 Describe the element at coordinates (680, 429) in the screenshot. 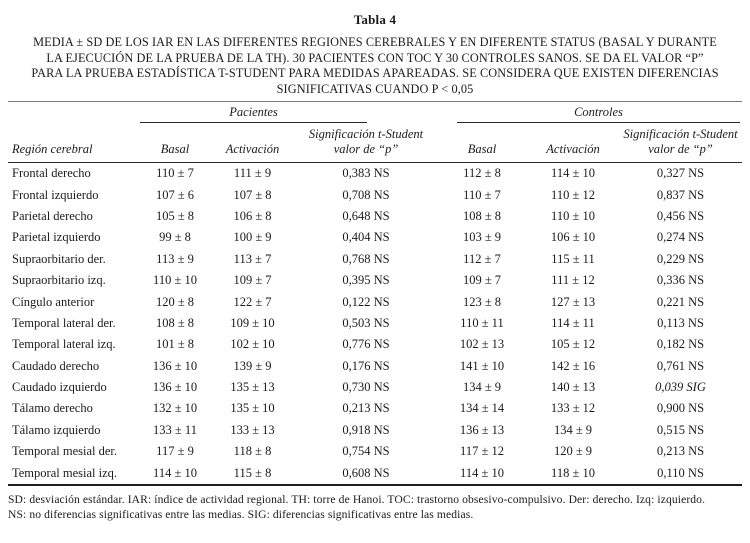

I see `value-cell: 0,515 NS` at that location.